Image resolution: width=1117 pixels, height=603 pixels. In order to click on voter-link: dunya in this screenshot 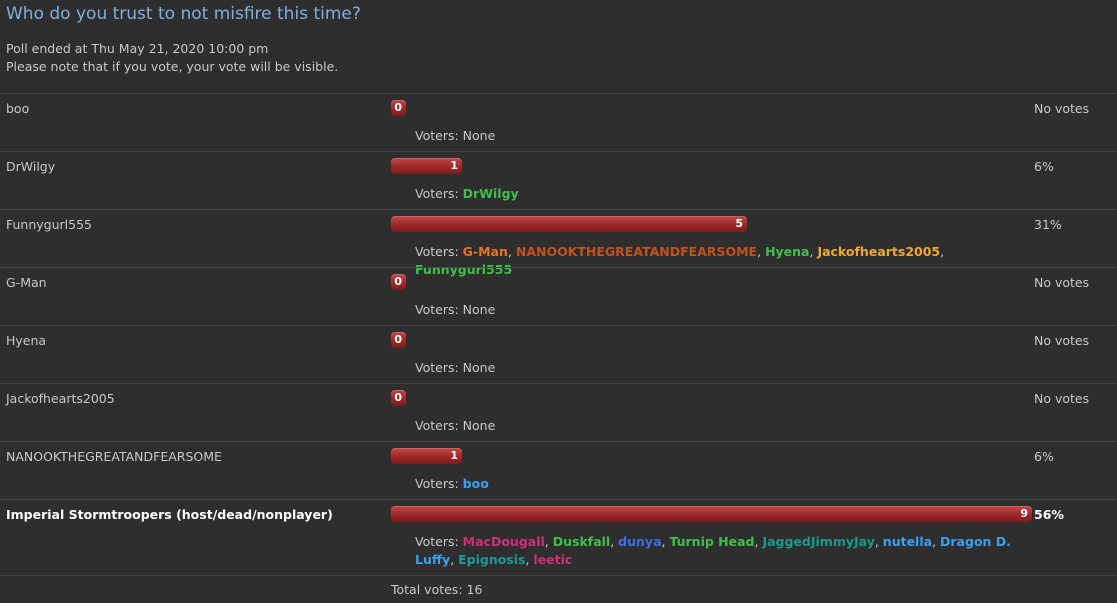, I will do `click(640, 541)`.